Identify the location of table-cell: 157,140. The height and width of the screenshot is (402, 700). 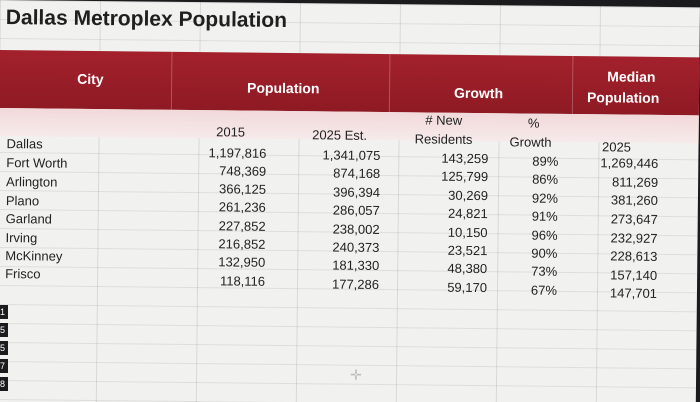
(634, 275).